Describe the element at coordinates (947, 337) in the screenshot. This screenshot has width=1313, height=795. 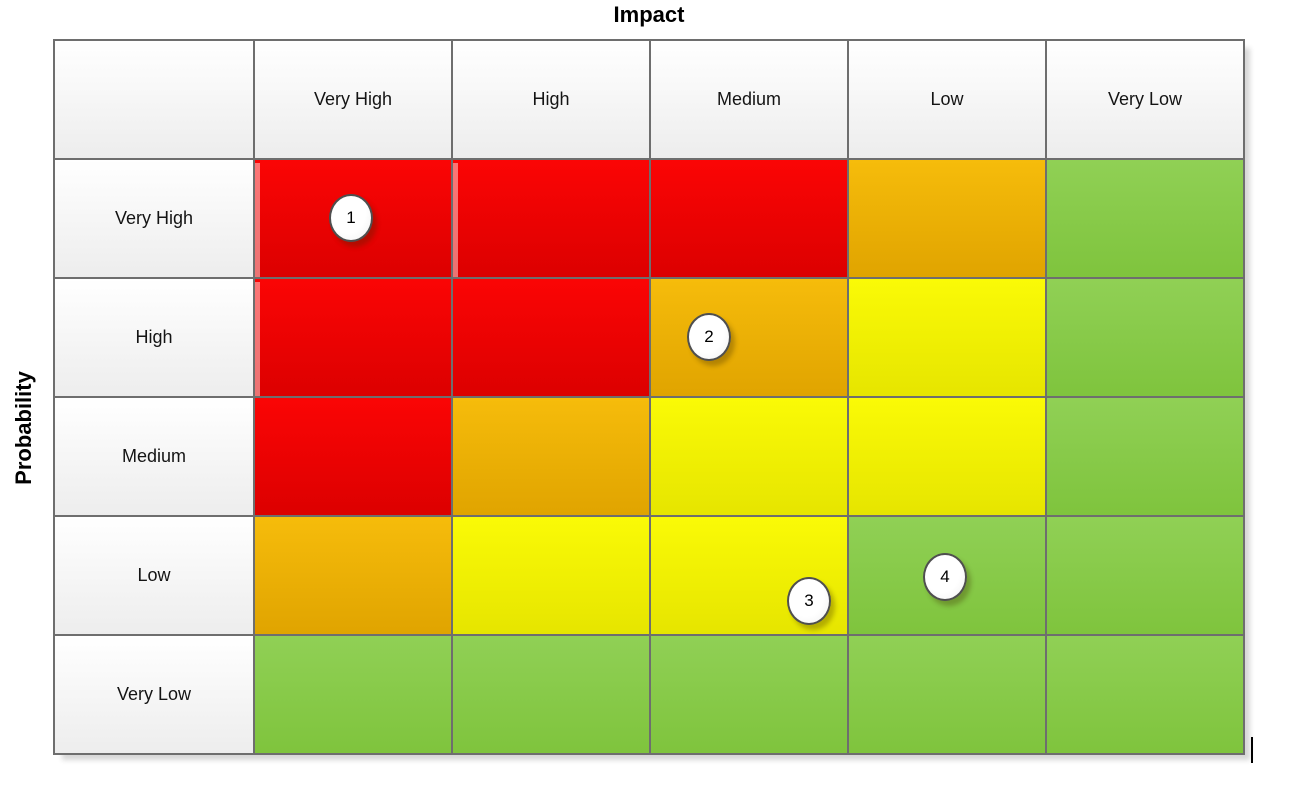
I see `cell-prob-high-impact-low` at that location.